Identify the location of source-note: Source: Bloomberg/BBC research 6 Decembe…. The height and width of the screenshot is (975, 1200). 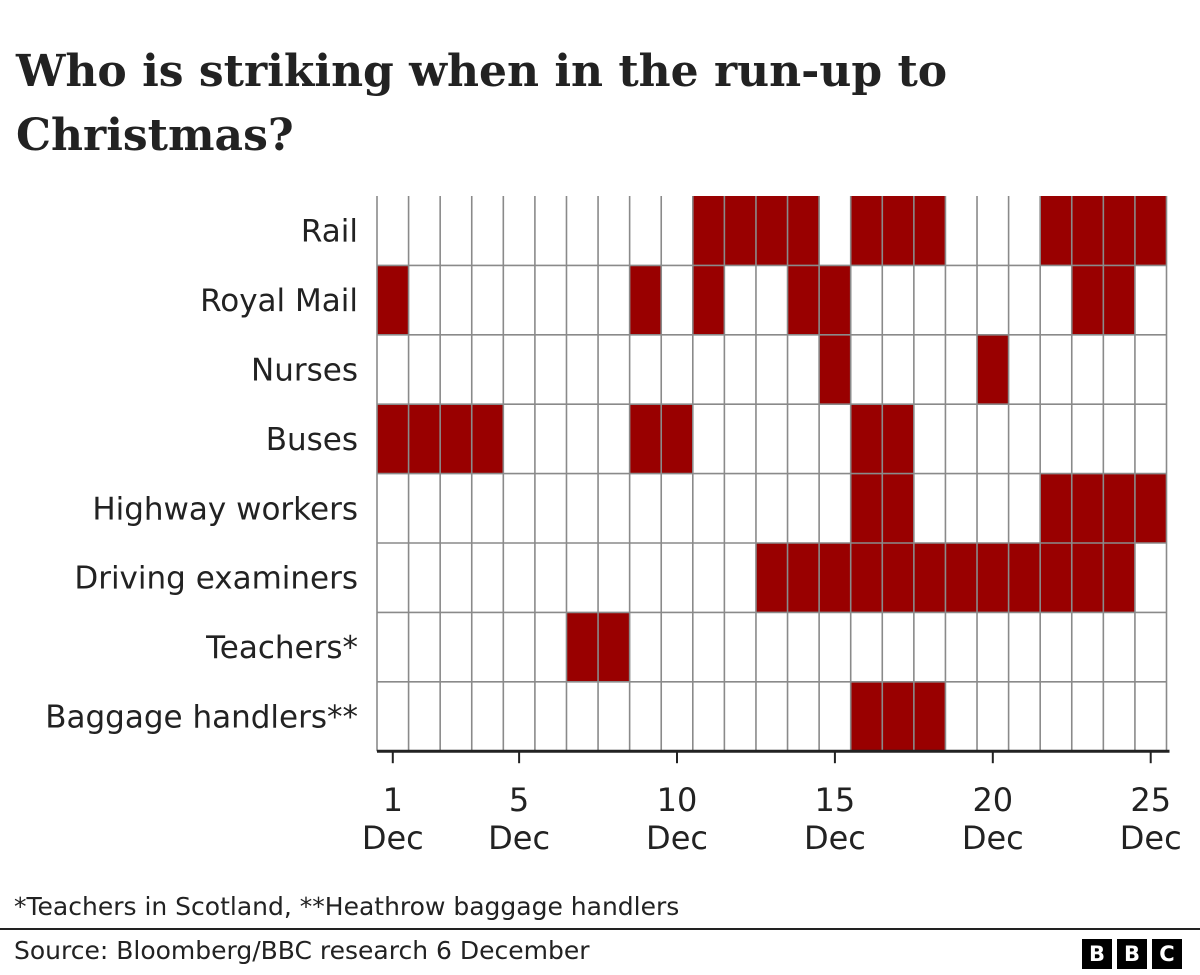
(302, 950).